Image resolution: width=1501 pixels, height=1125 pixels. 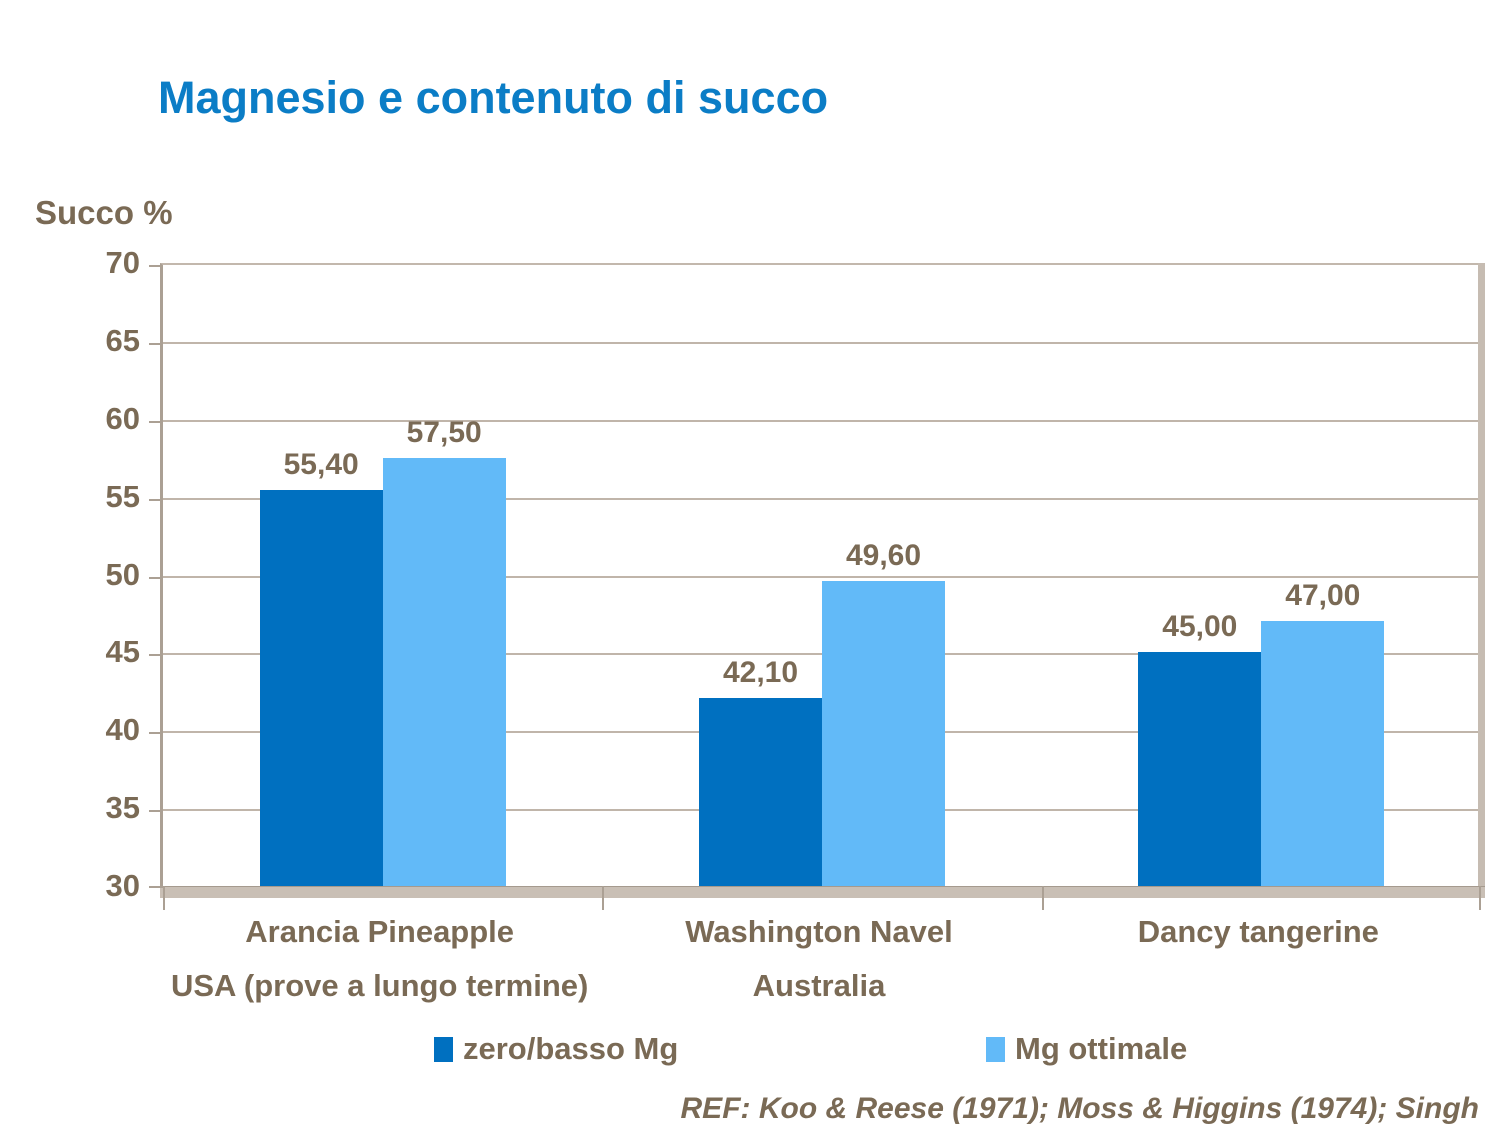 I want to click on legend-label-mg-ottimale: Mg ottimale, so click(x=1101, y=1048).